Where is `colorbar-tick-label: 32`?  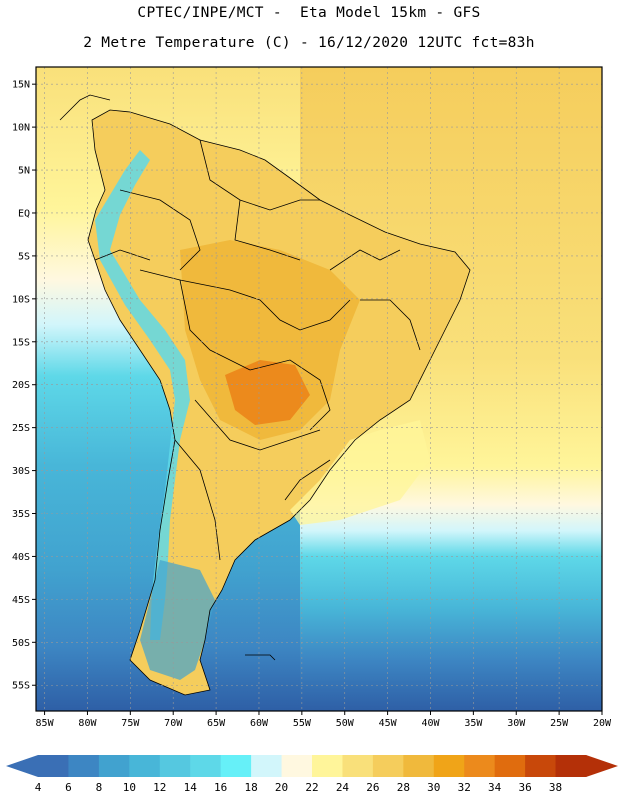
colorbar-tick-label: 32 is located at coordinates (464, 787).